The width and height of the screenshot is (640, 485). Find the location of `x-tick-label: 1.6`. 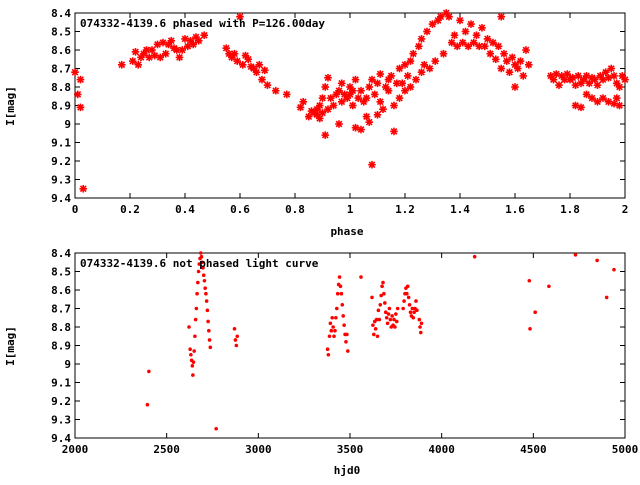

x-tick-label: 1.6 is located at coordinates (515, 209).